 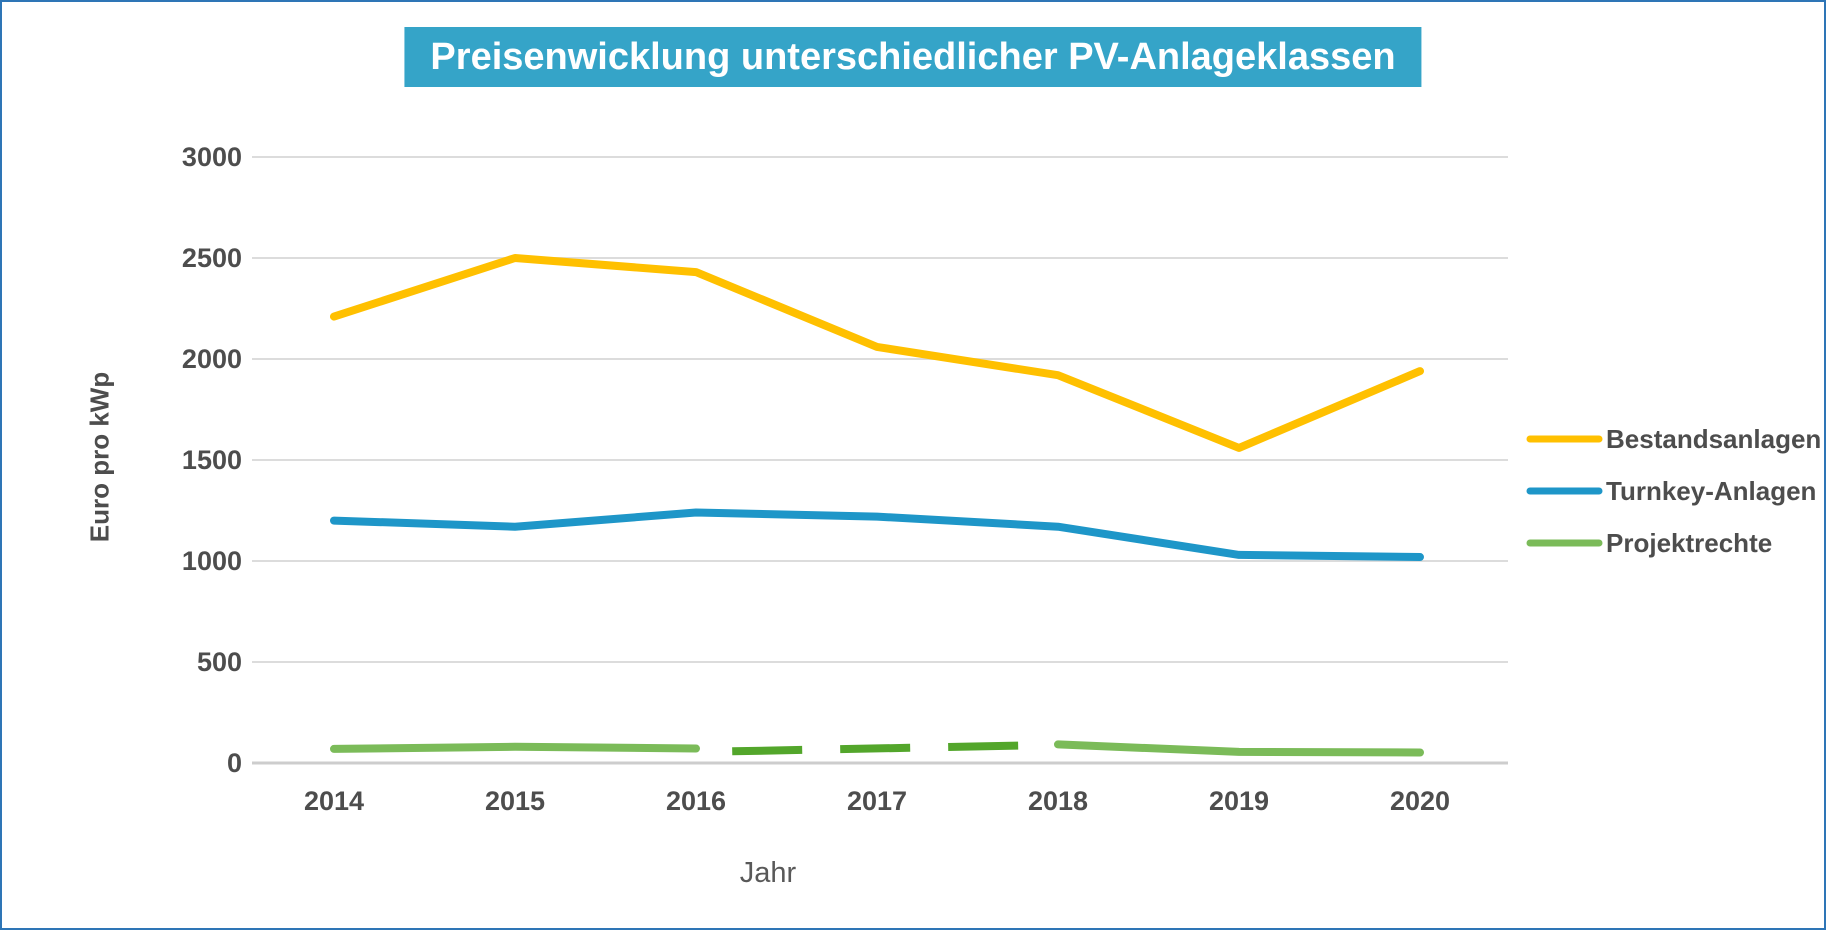 What do you see at coordinates (212, 460) in the screenshot?
I see `y-tick-label-1500: 1500` at bounding box center [212, 460].